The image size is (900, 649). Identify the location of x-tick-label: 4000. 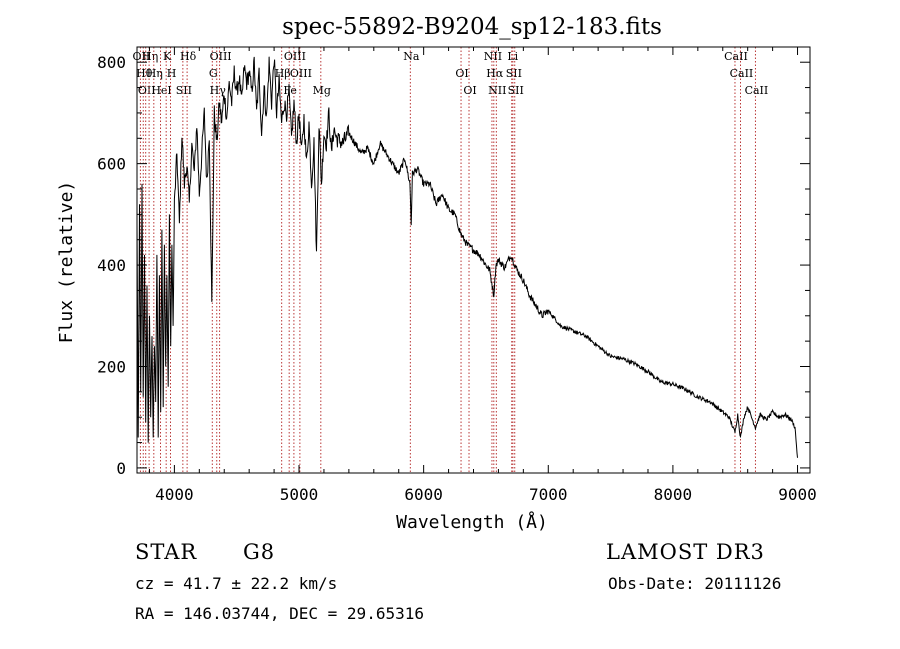
(174, 494).